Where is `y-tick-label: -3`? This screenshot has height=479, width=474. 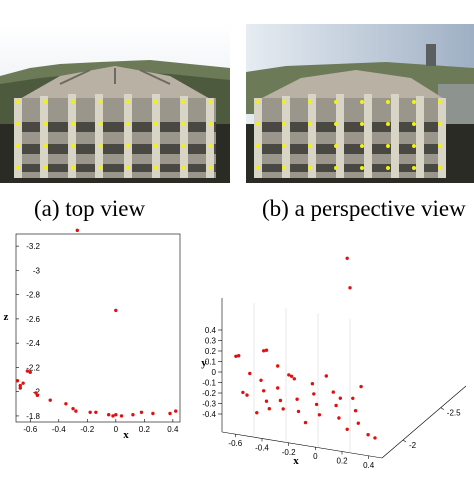 y-tick-label: -3 is located at coordinates (37, 270).